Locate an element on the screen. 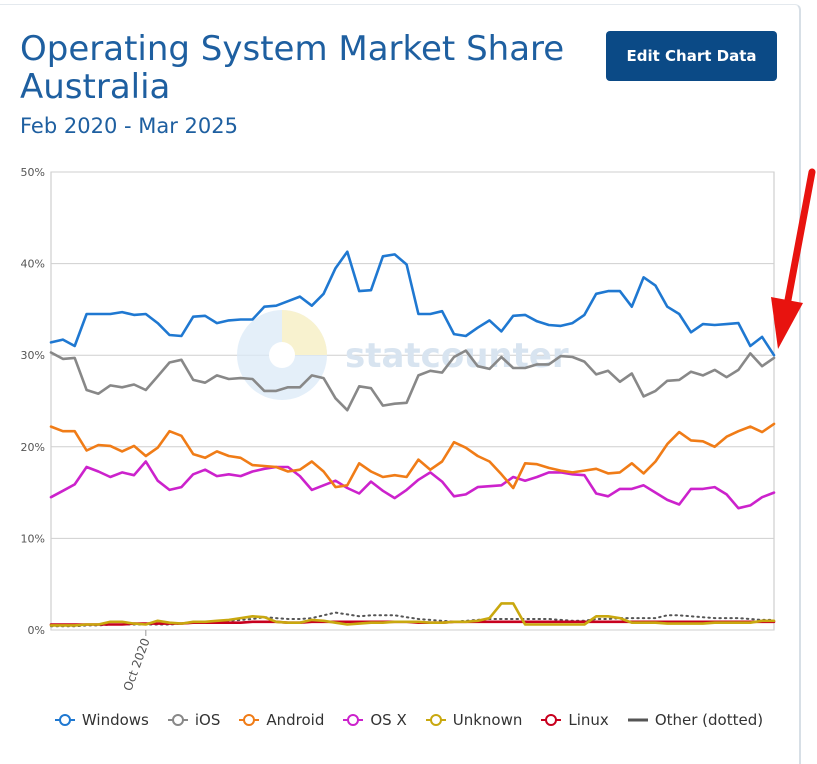  legend-line-marker is located at coordinates (637, 720).